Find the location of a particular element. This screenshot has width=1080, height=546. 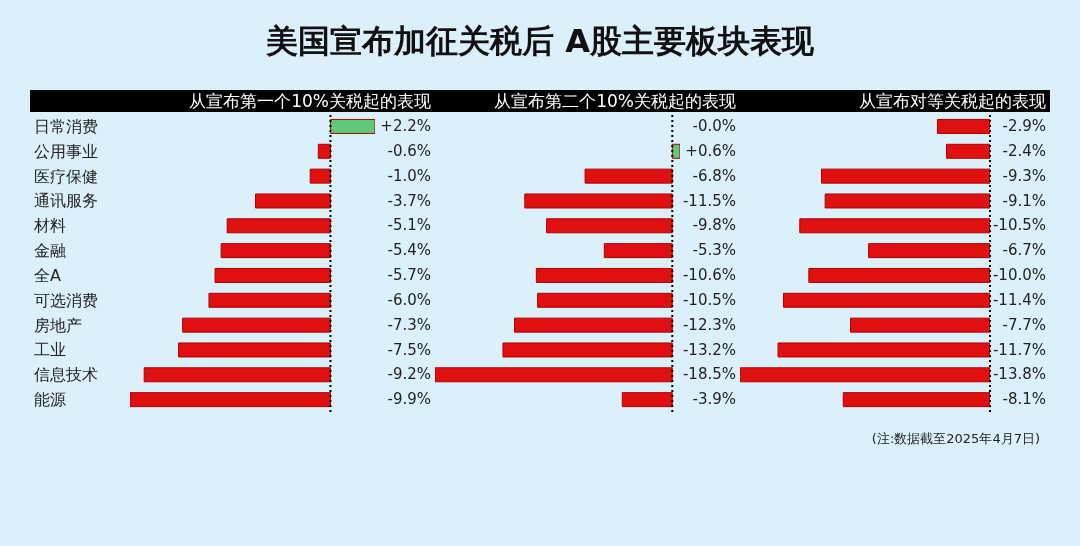

data-label: -11.4% is located at coordinates (1019, 300).